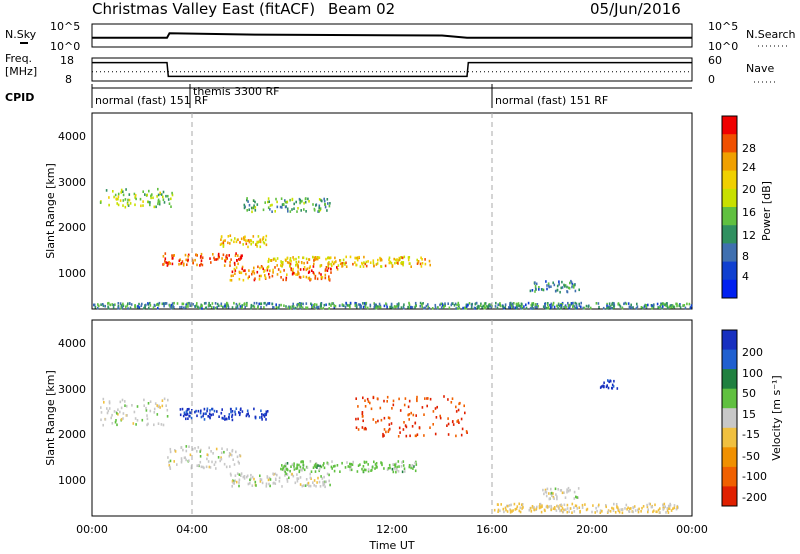  Describe the element at coordinates (65, 26) in the screenshot. I see `nsky-tick-left-top: 10^5` at that location.